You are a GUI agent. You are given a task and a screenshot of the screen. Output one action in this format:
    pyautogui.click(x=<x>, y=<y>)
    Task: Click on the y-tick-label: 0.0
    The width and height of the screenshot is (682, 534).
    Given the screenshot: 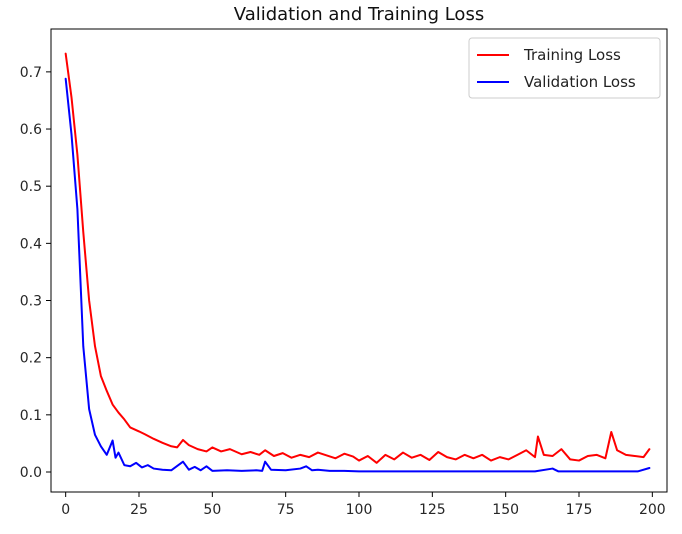 What is the action you would take?
    pyautogui.click(x=31, y=473)
    